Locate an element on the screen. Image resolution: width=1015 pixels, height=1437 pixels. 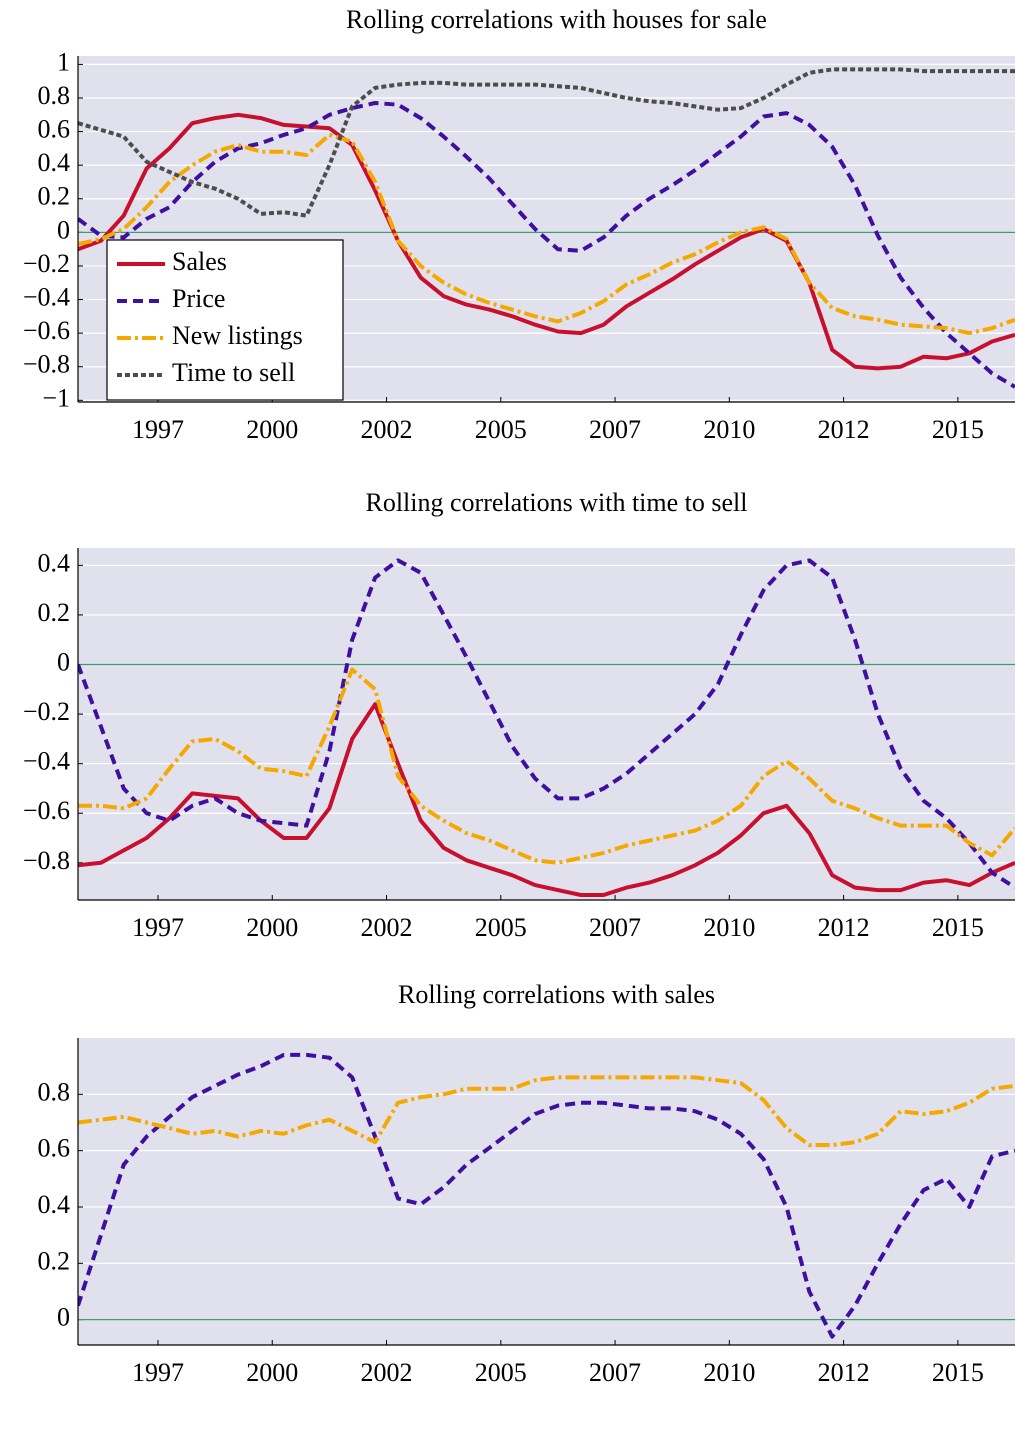
legend-box is located at coordinates (225, 320).